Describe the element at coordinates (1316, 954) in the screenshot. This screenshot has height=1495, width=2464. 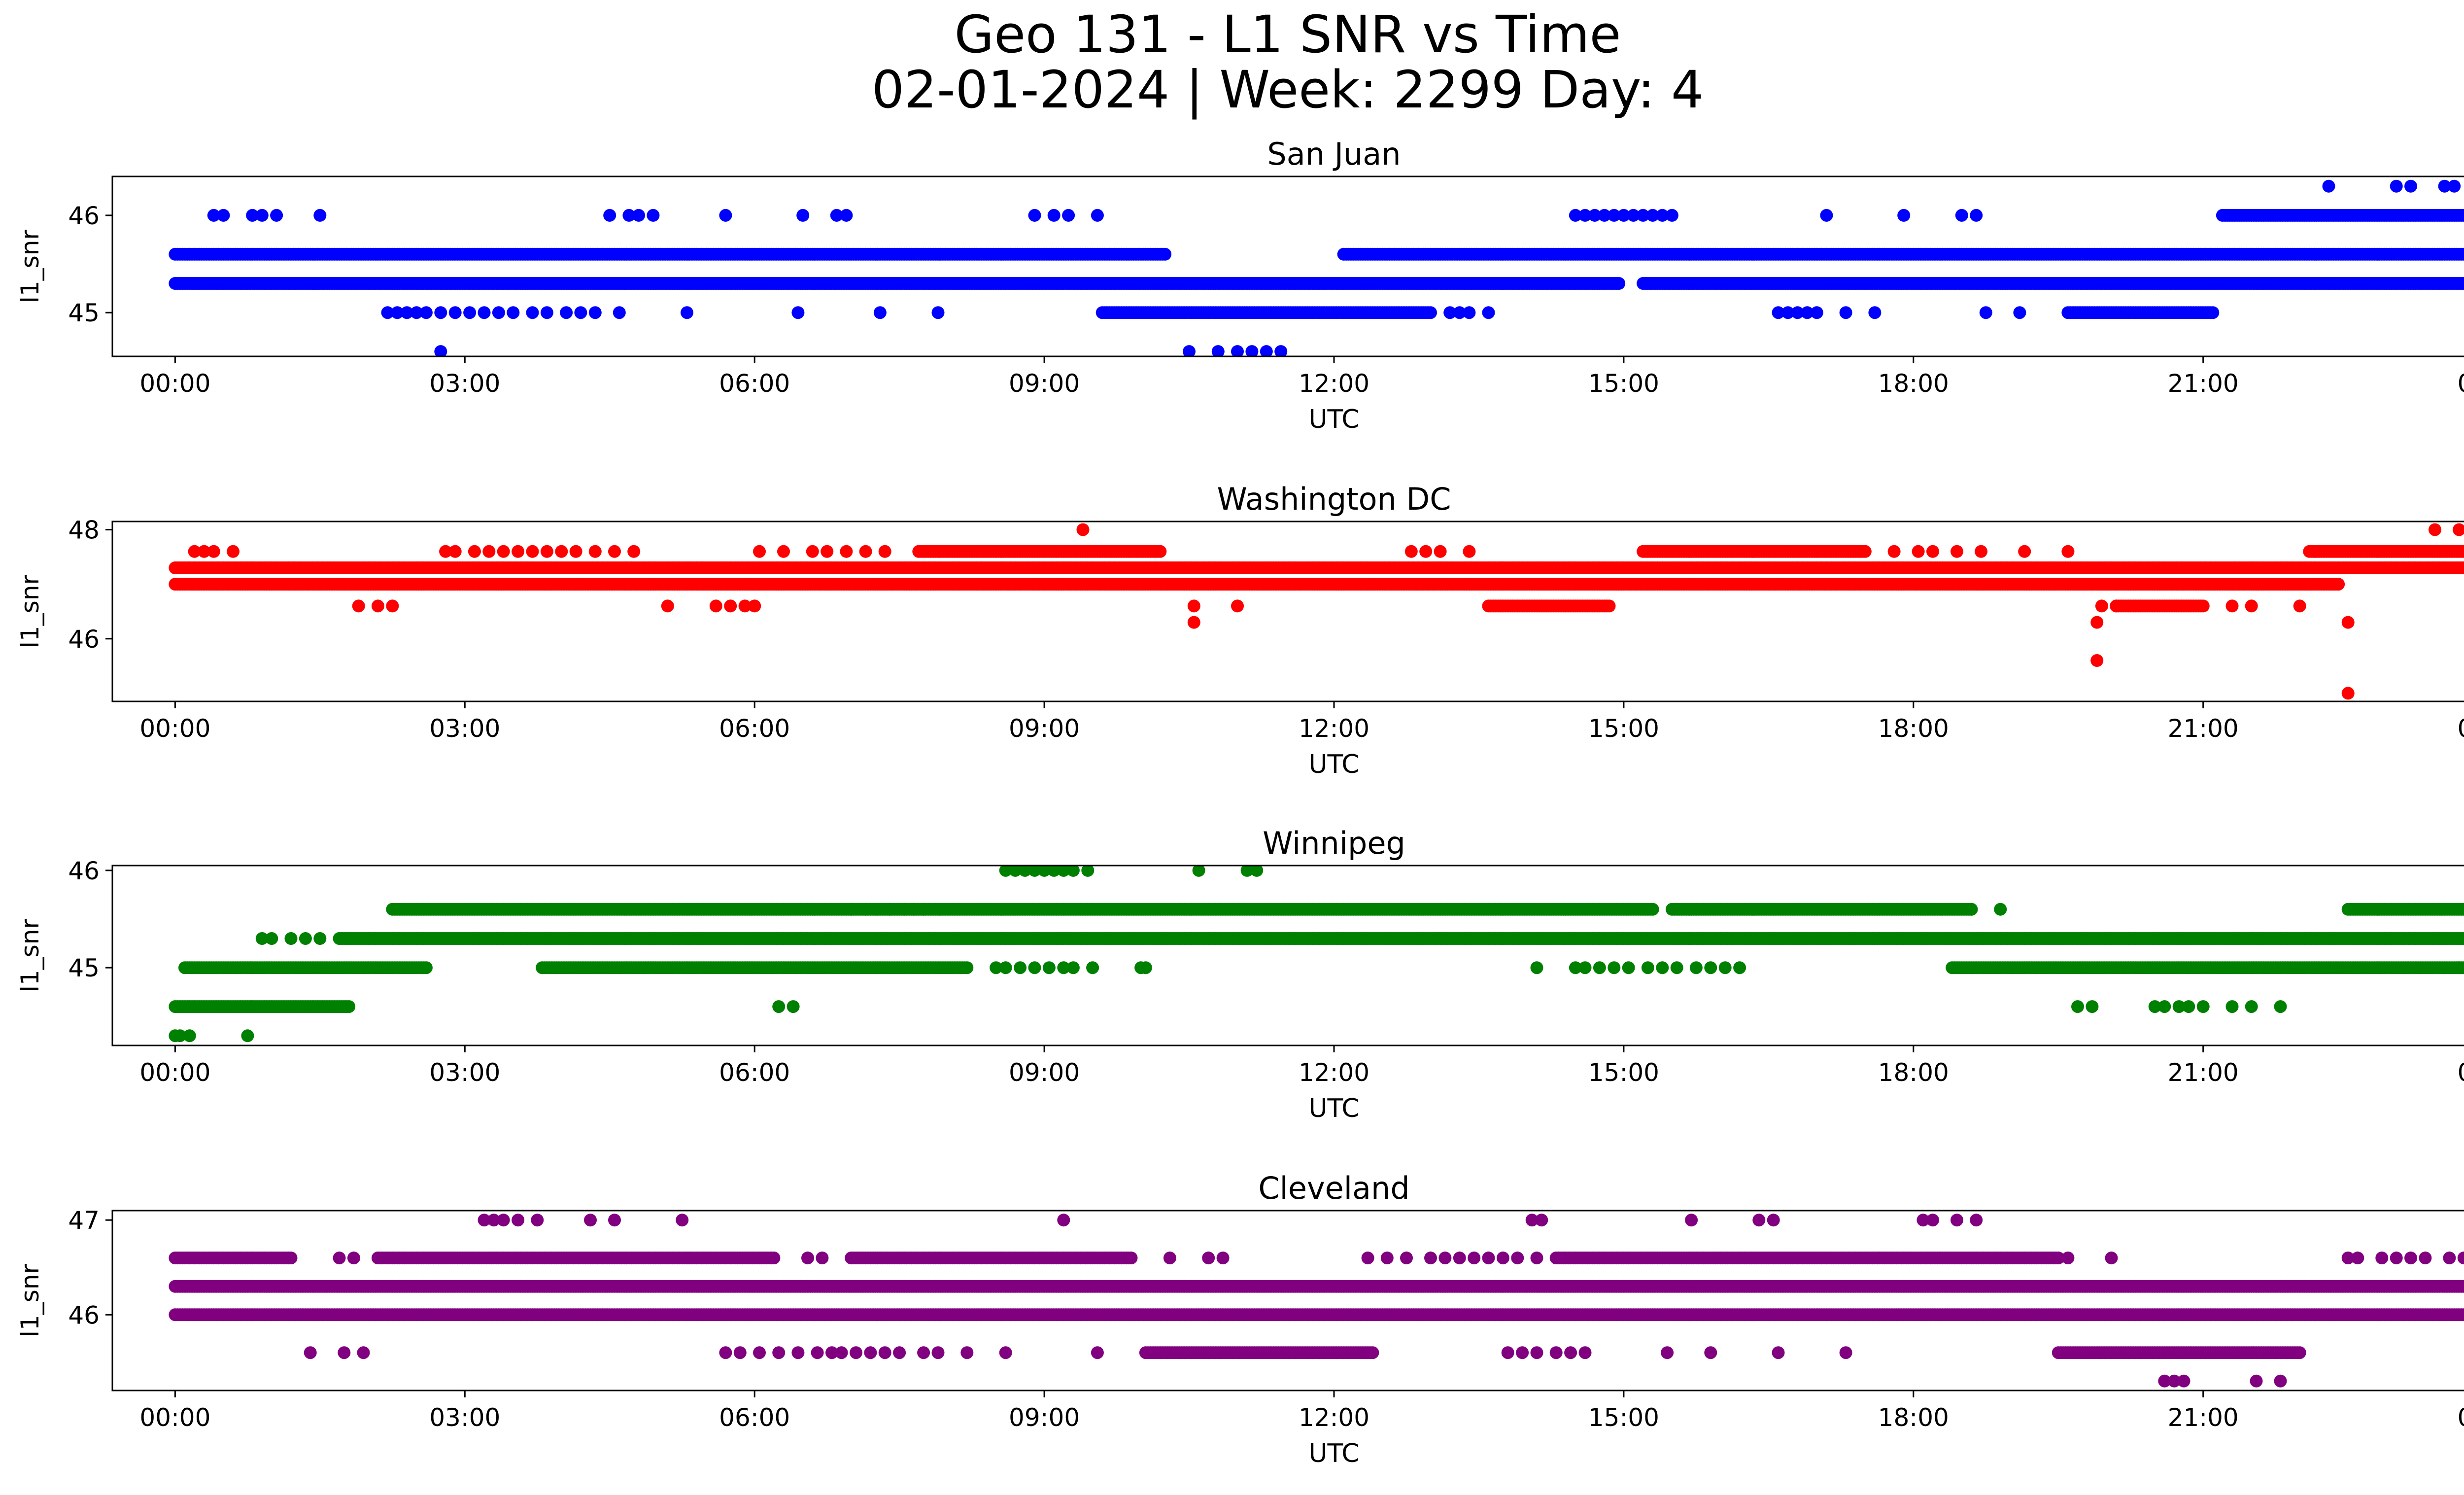
I see `data-points` at that location.